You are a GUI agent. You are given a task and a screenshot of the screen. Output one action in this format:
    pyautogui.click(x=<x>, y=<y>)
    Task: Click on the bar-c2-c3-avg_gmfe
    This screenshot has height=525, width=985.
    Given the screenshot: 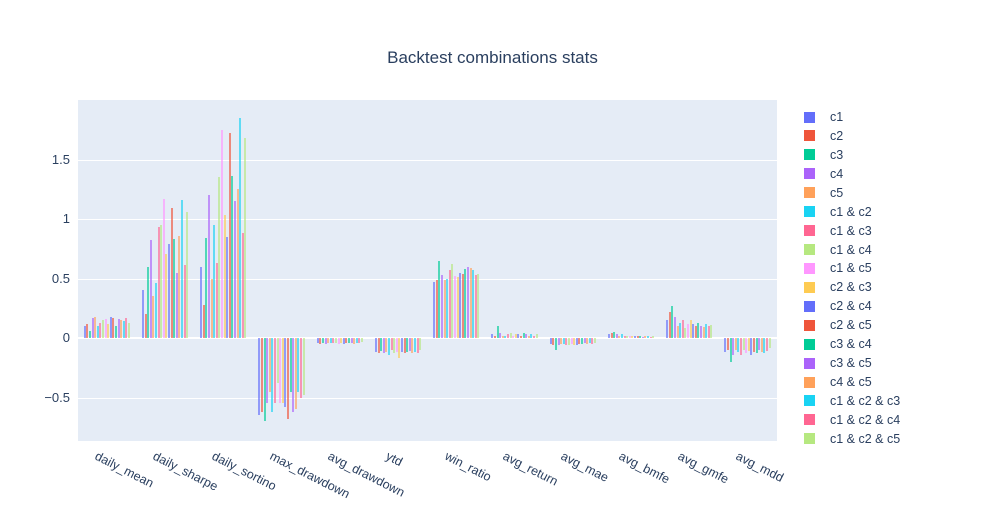 What is the action you would take?
    pyautogui.click(x=690, y=329)
    